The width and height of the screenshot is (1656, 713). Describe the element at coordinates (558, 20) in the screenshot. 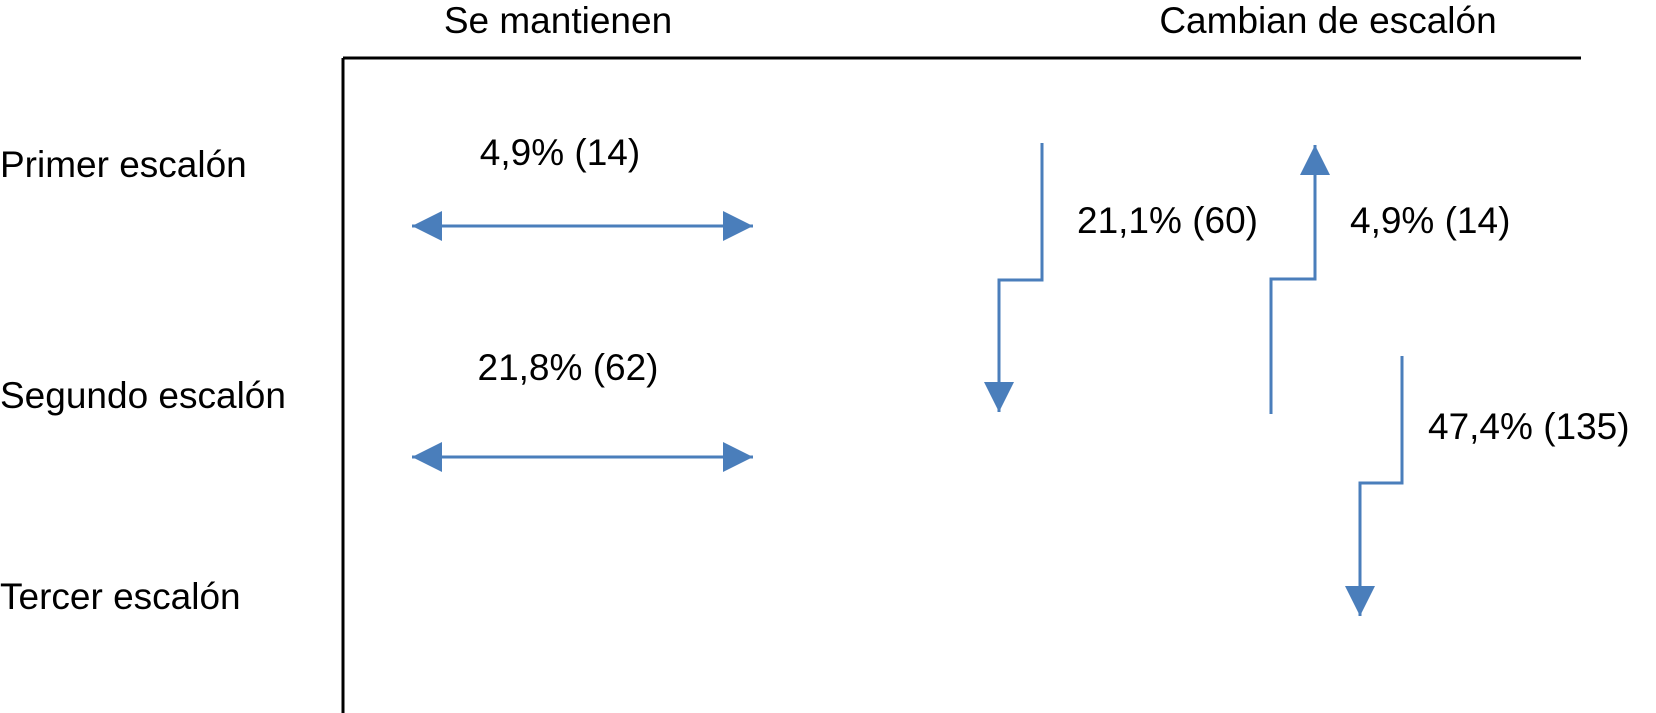

I see `column-header: Se mantienen` at that location.